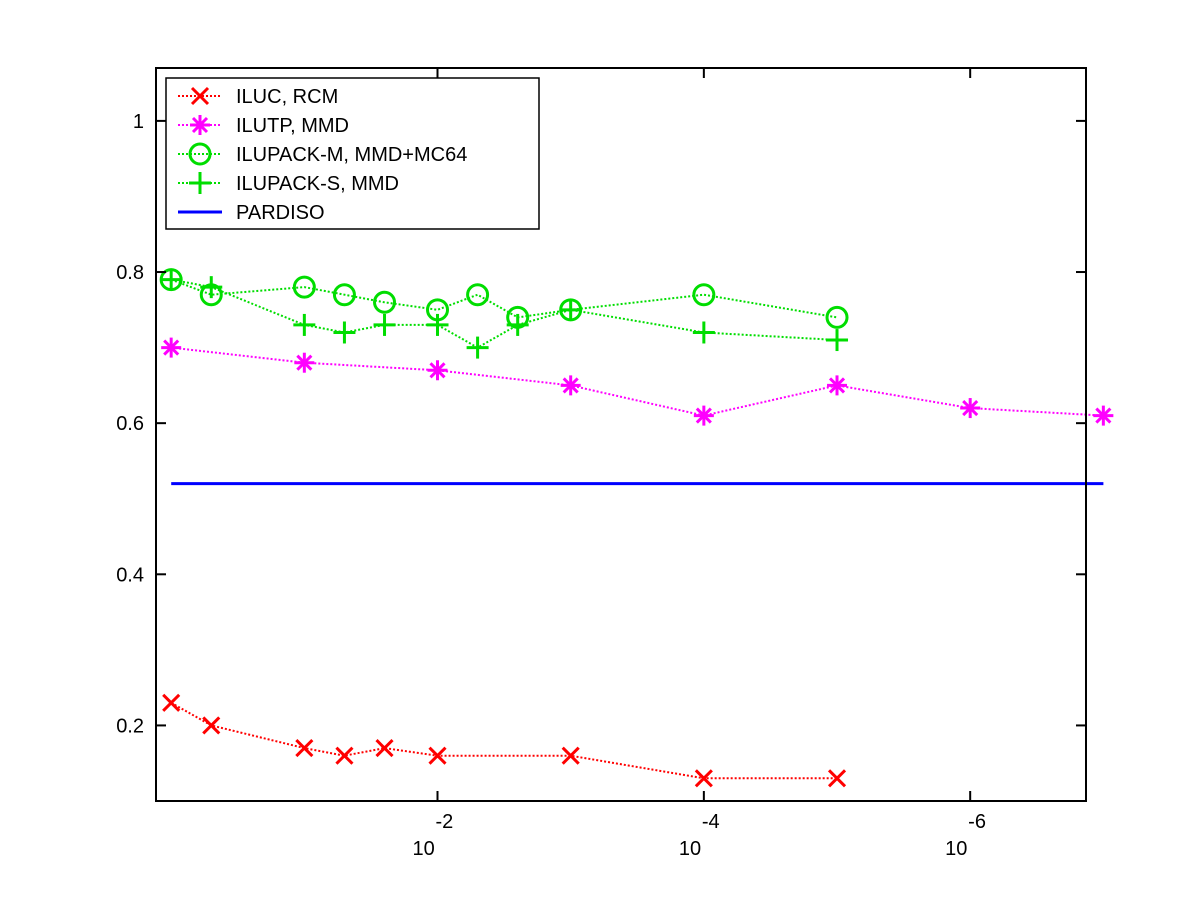 The image size is (1200, 900). I want to click on legend-entry: PARDISO, so click(251, 213).